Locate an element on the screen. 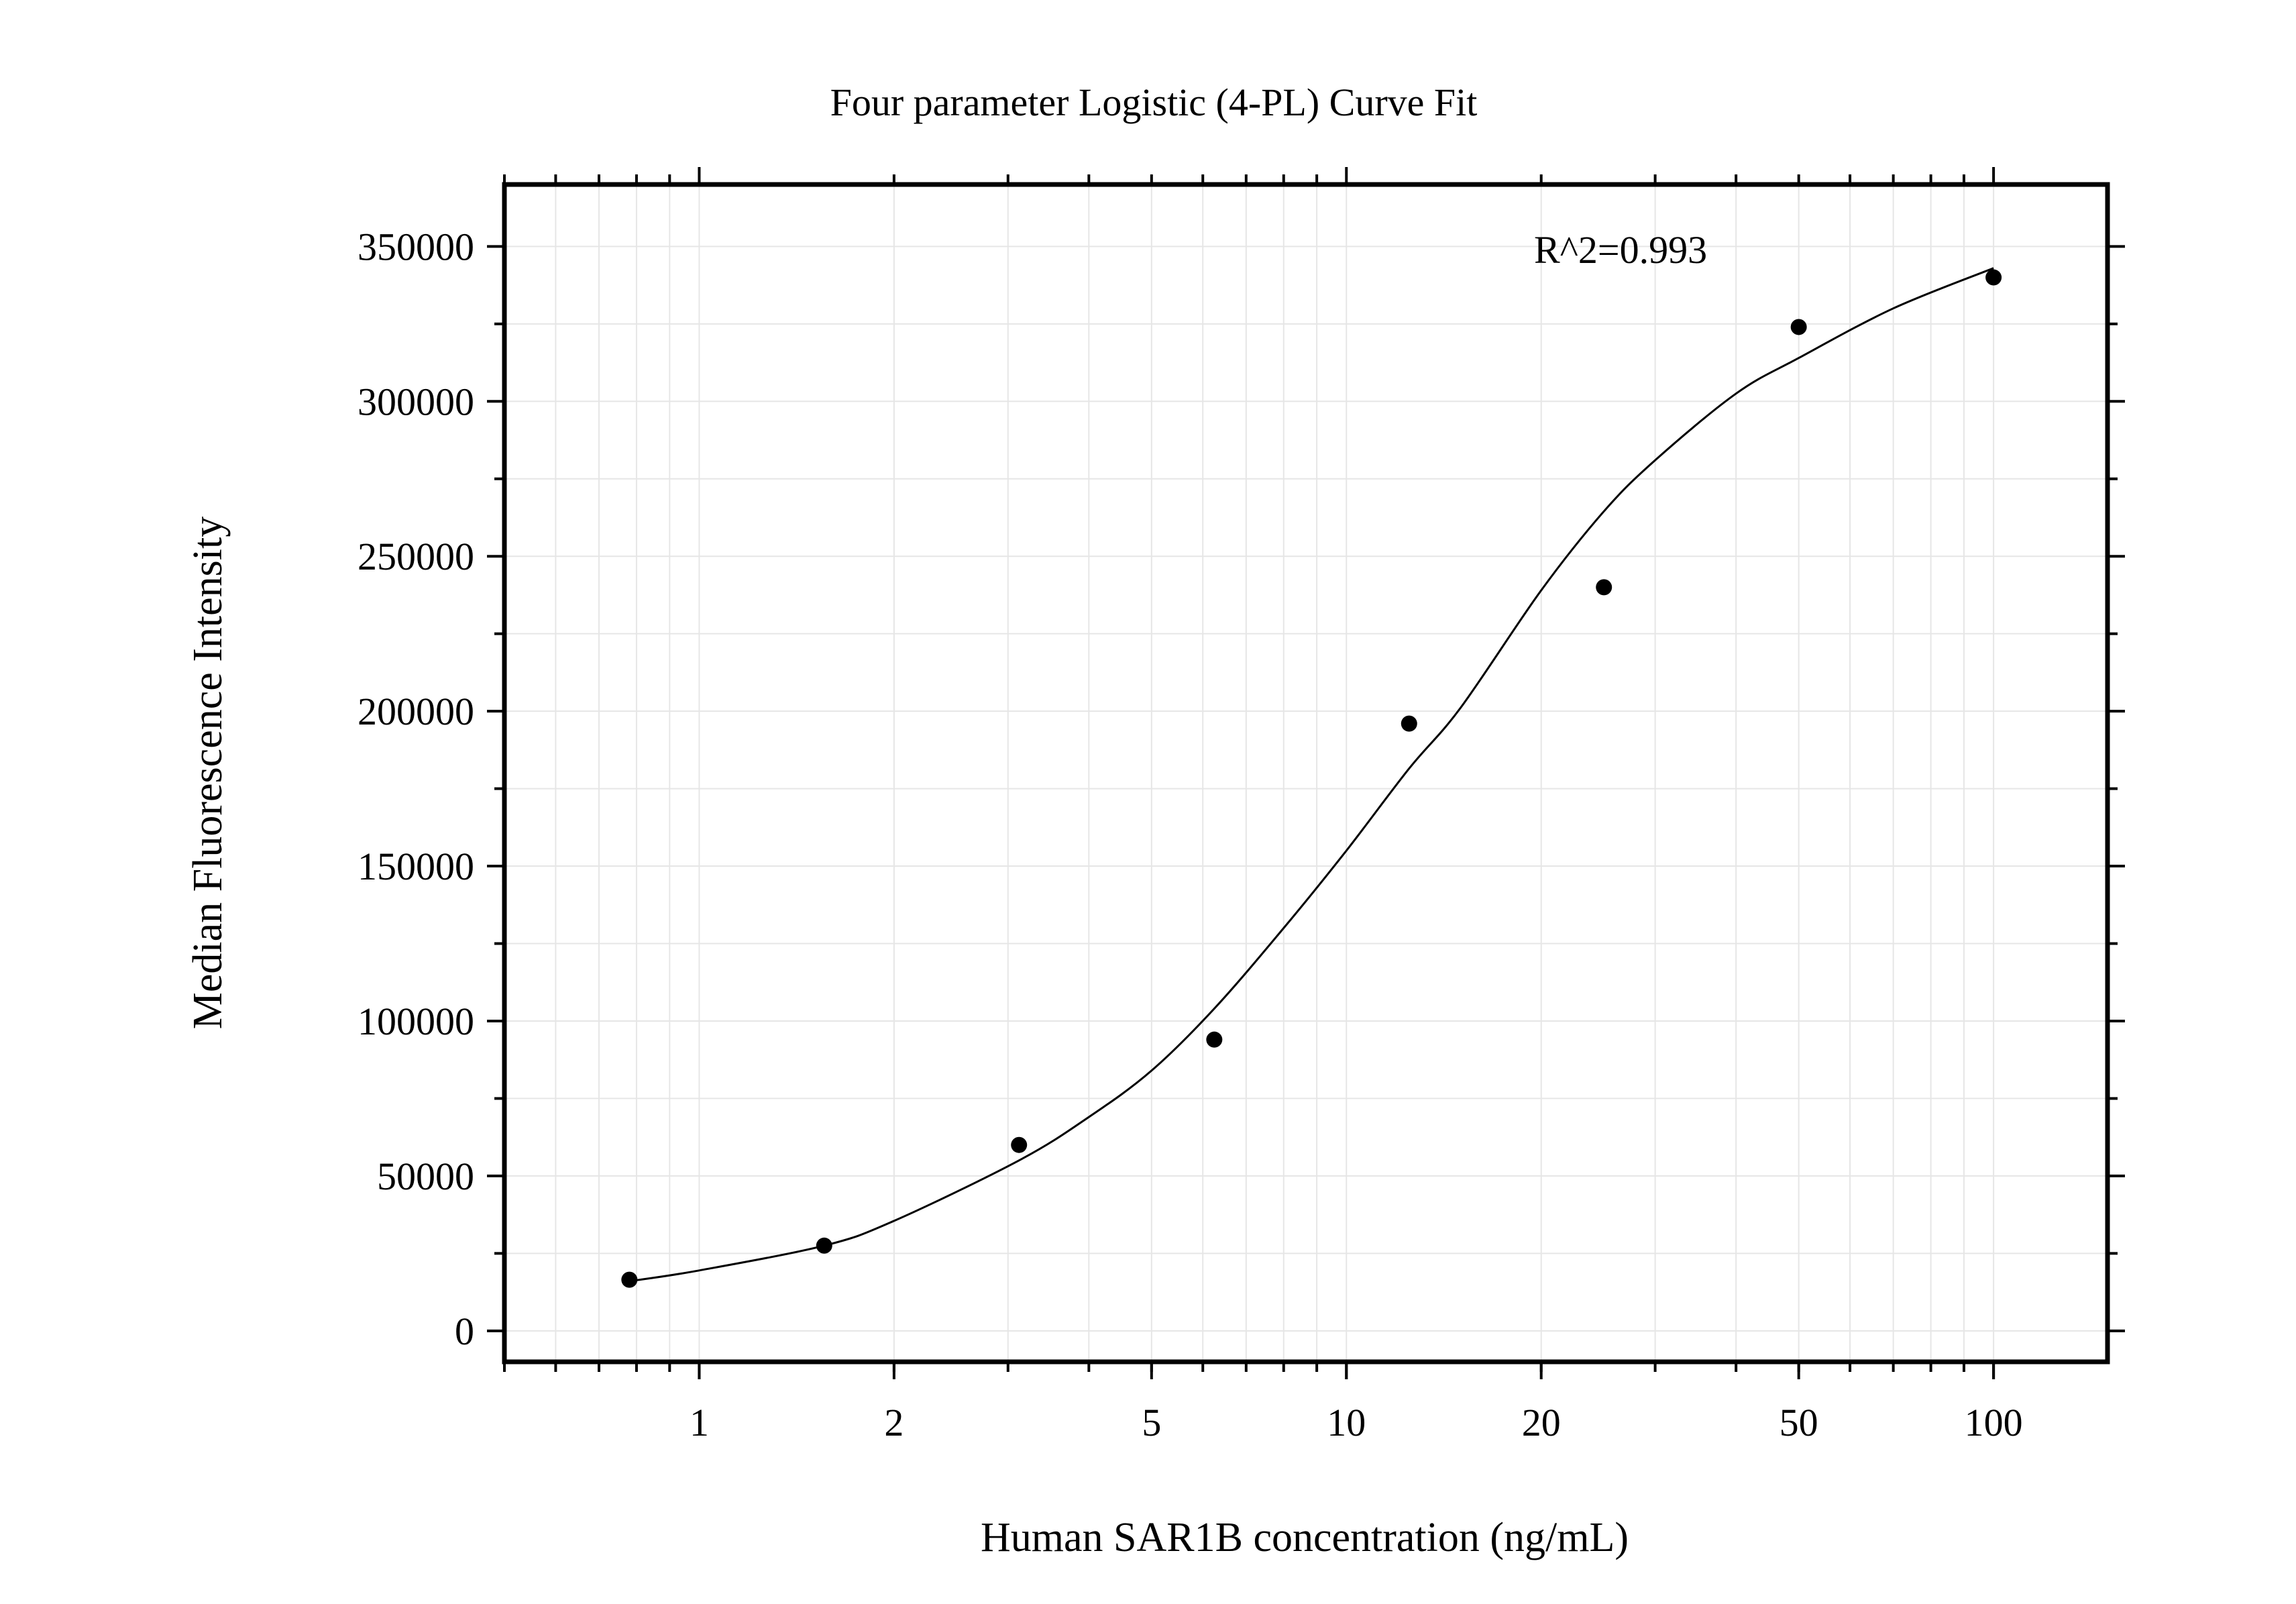  y-tick-label: 100000 is located at coordinates (416, 1021).